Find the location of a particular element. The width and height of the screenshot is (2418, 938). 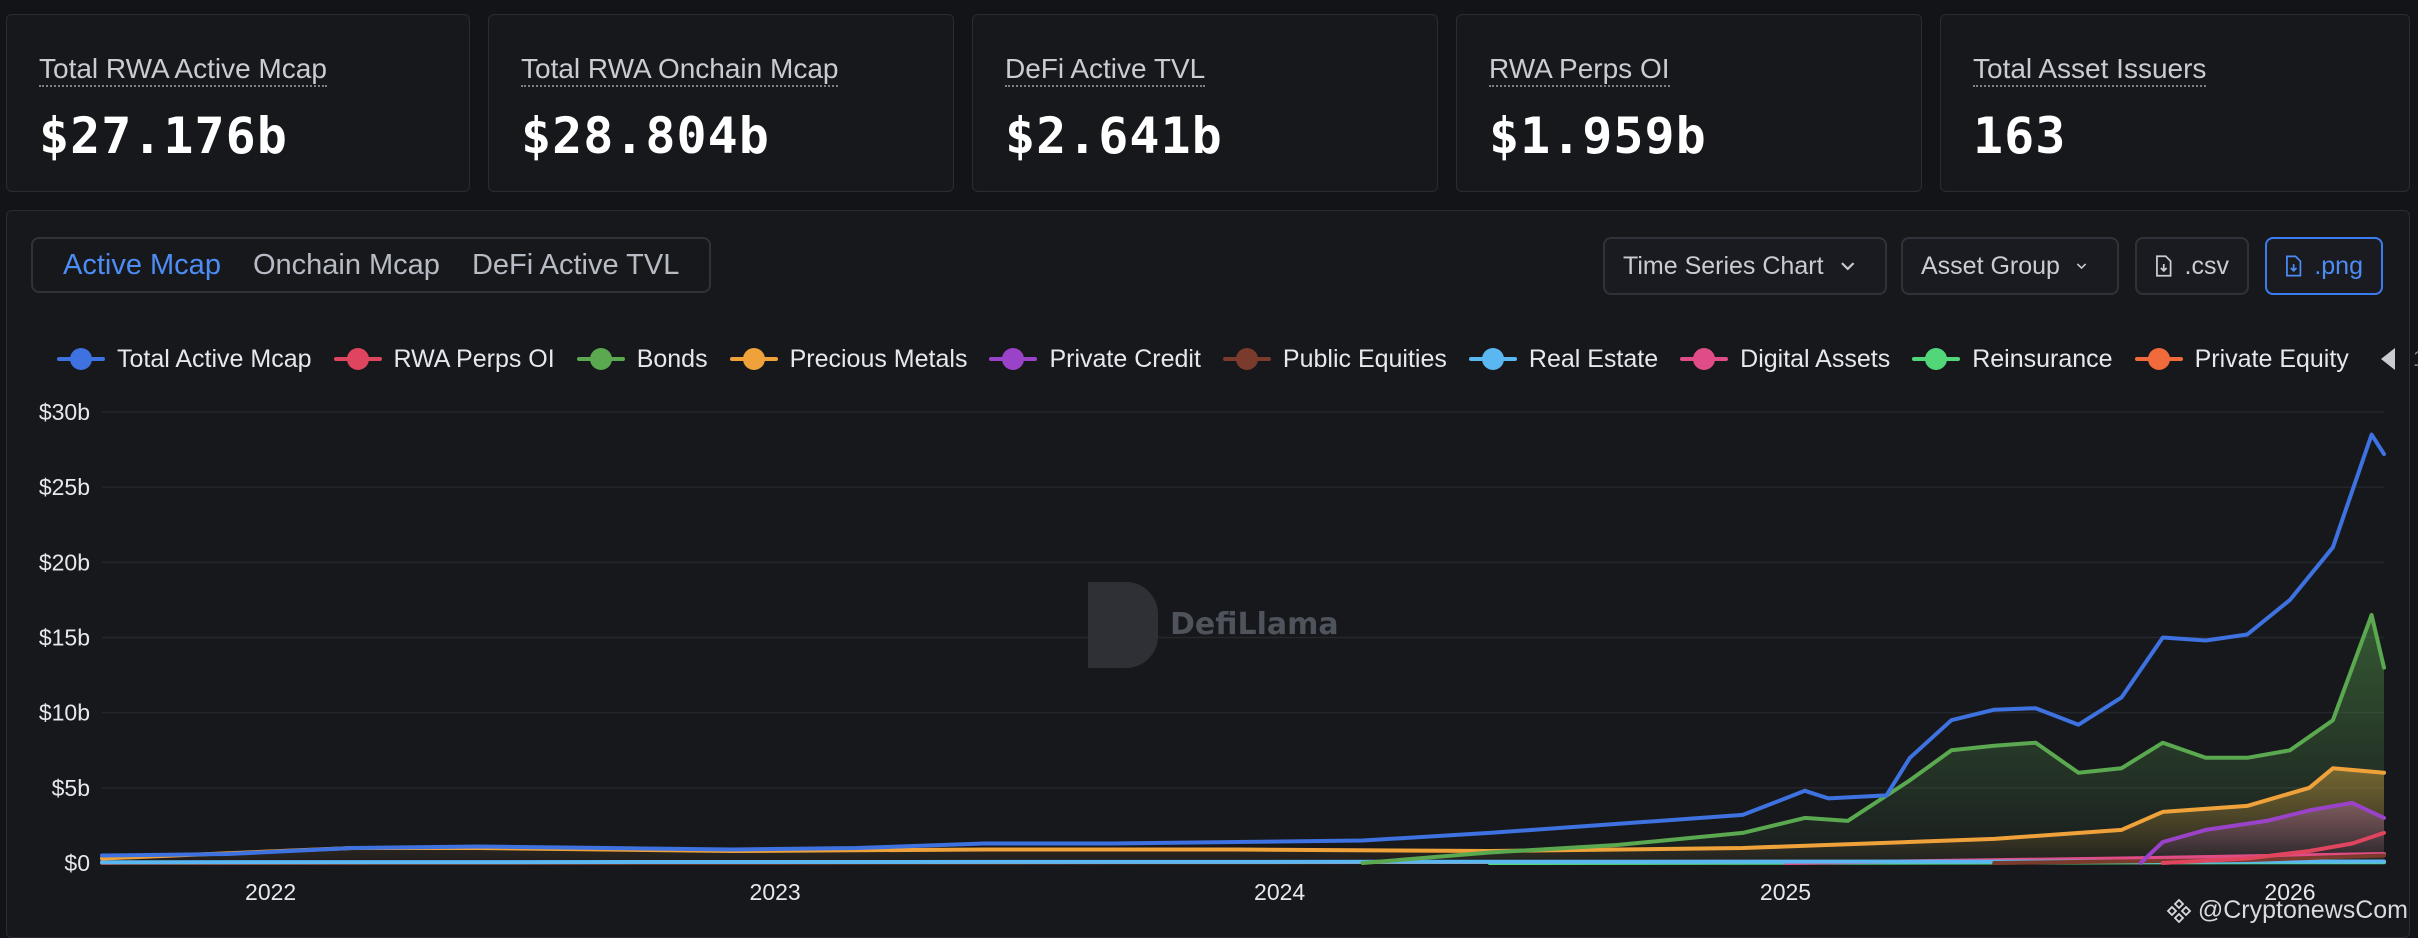

tab-defi-active-tvl: DeFi Active TVL is located at coordinates (575, 264).